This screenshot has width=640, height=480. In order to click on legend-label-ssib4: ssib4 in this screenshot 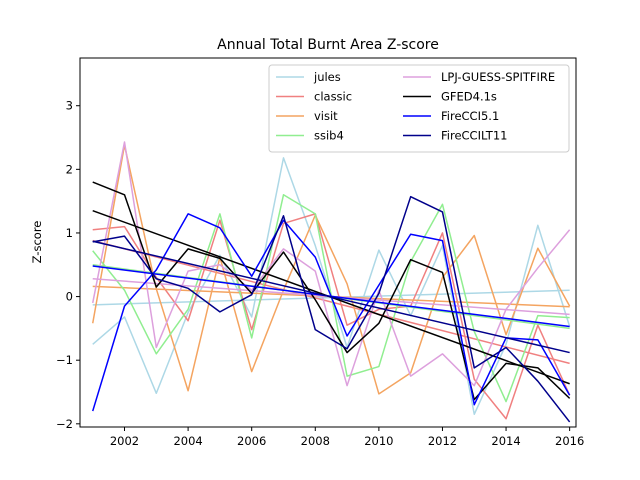, I will do `click(329, 136)`.